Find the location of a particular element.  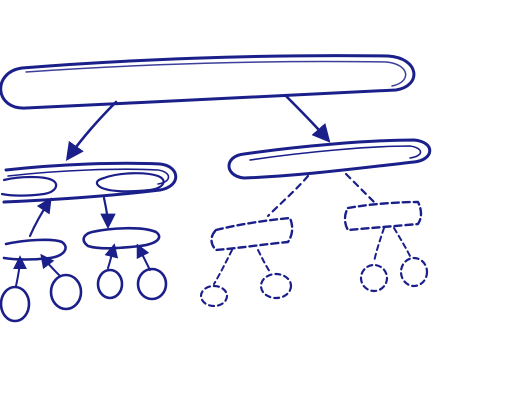

edge-leaf2-to-child-a is located at coordinates (50, 265).